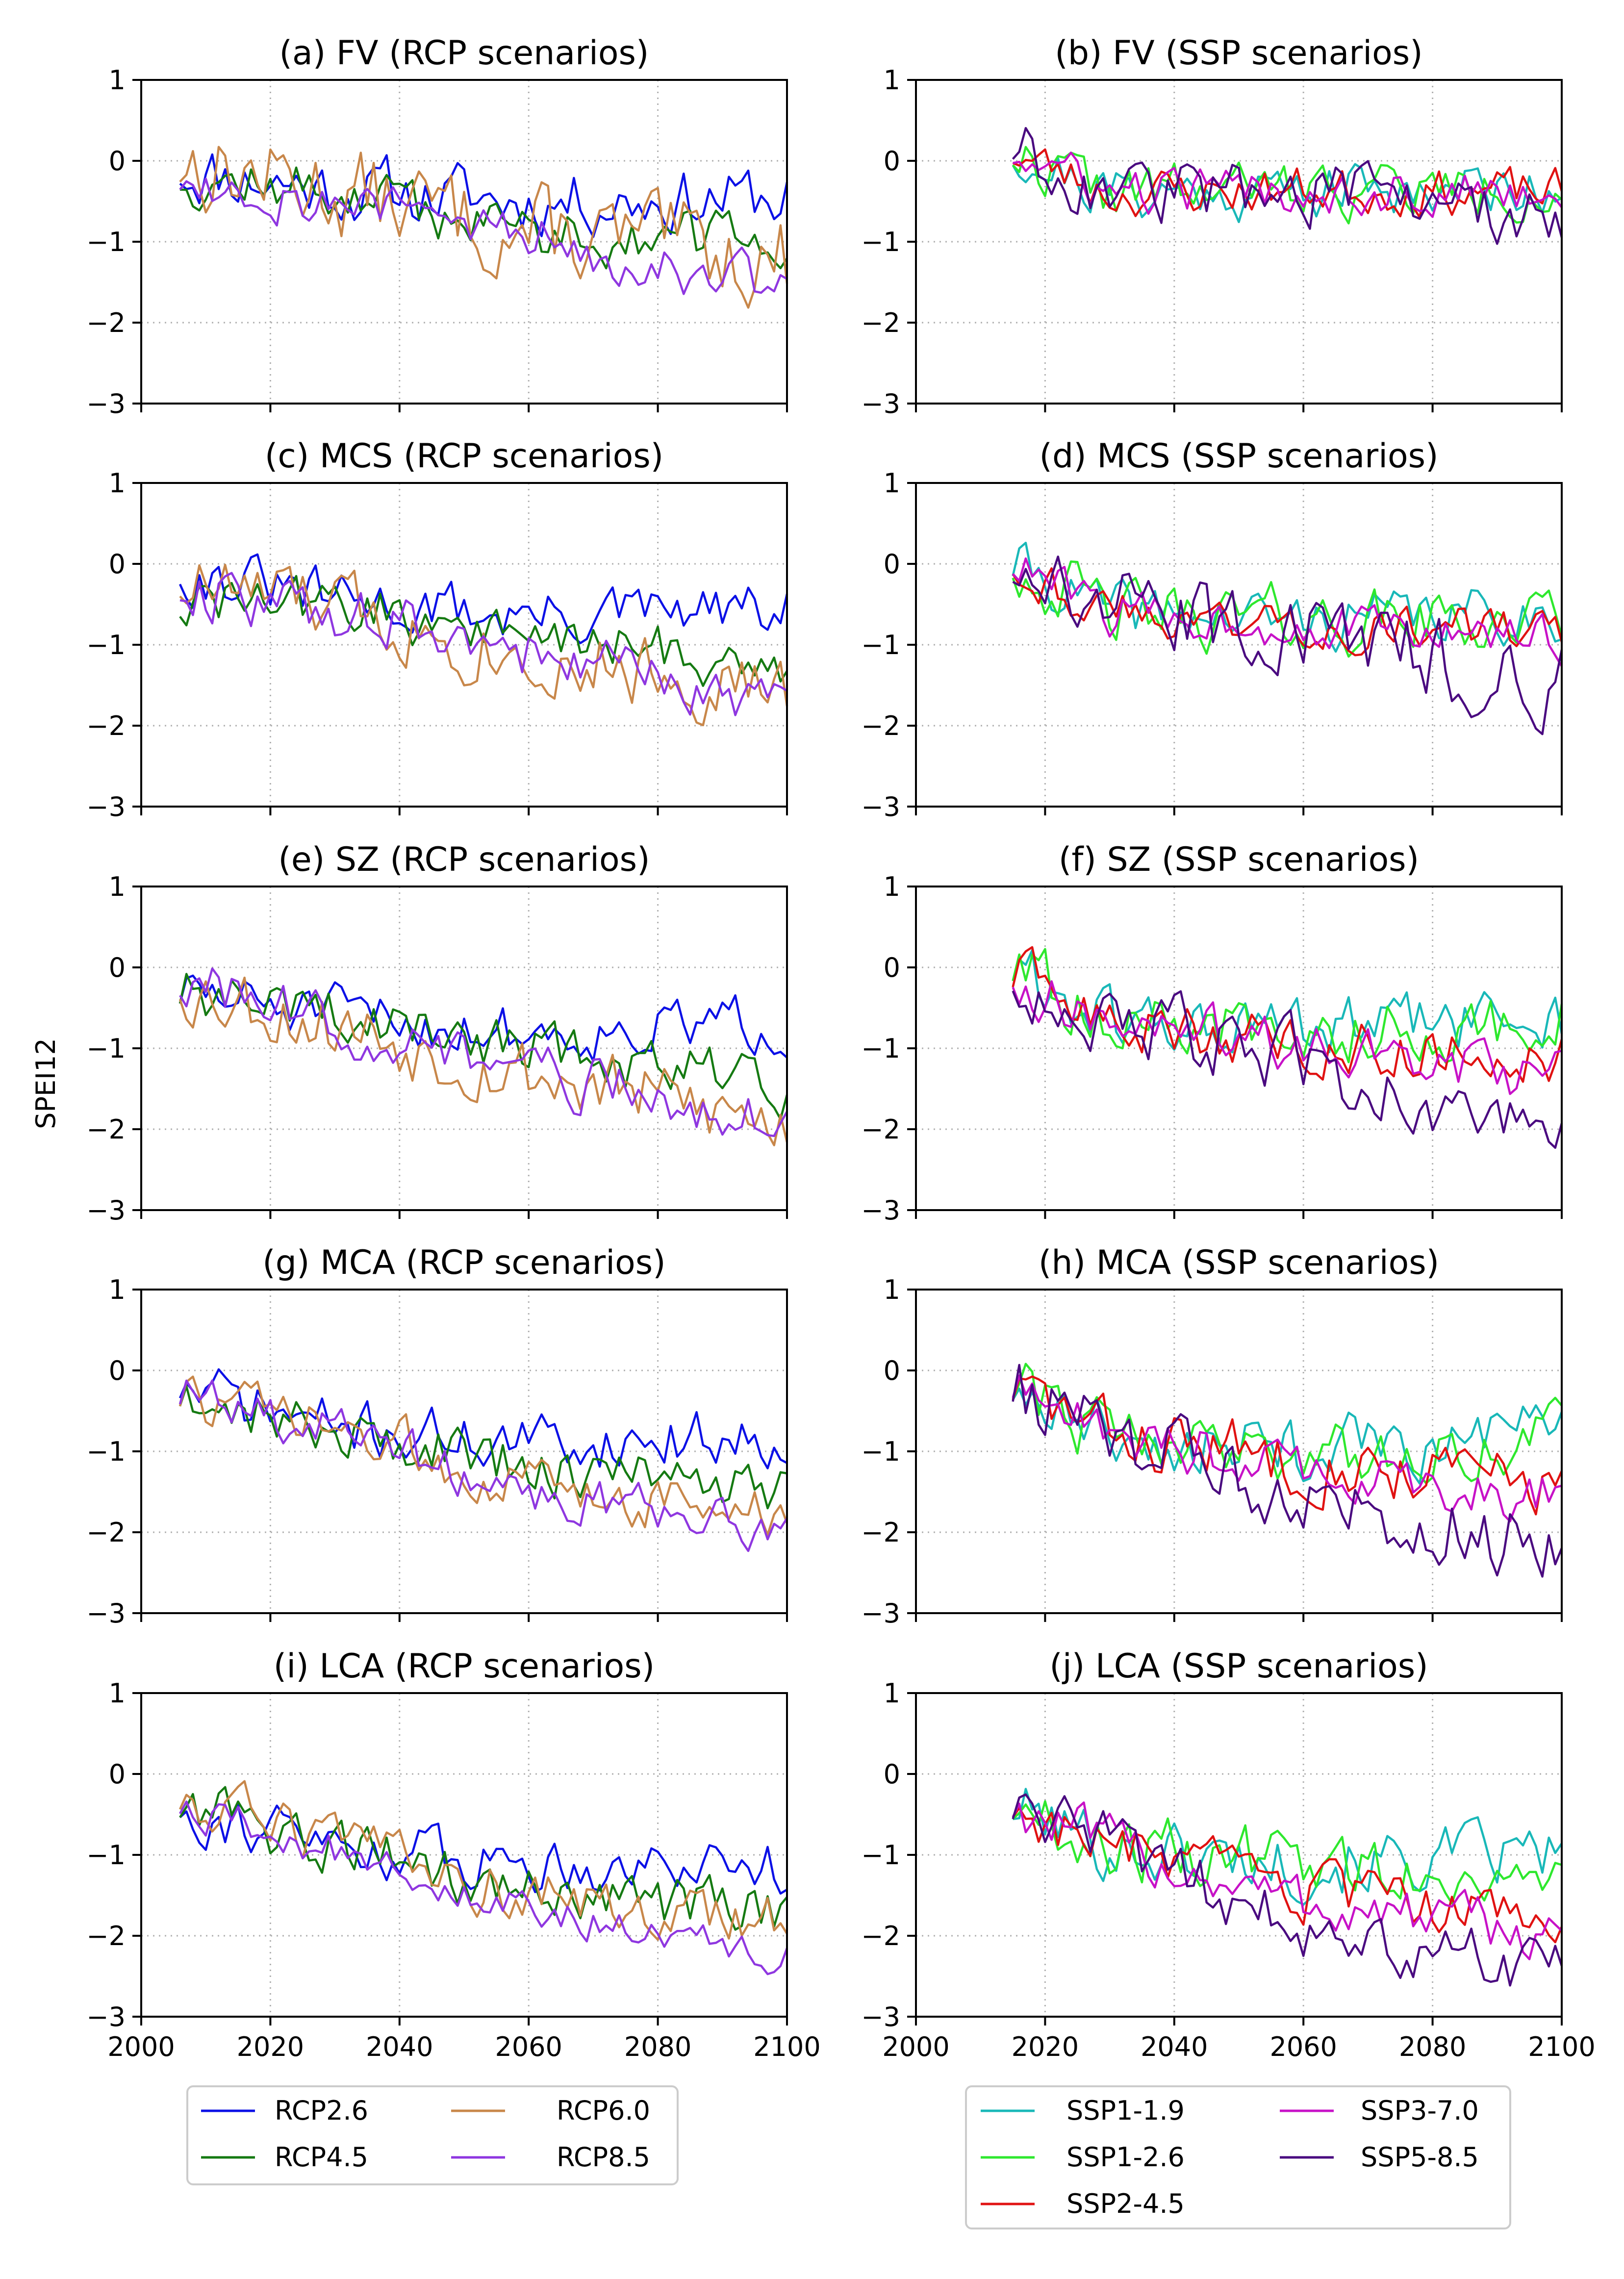 The width and height of the screenshot is (1624, 2279). What do you see at coordinates (117, 1694) in the screenshot?
I see `panel-i-ytick-label: 1` at bounding box center [117, 1694].